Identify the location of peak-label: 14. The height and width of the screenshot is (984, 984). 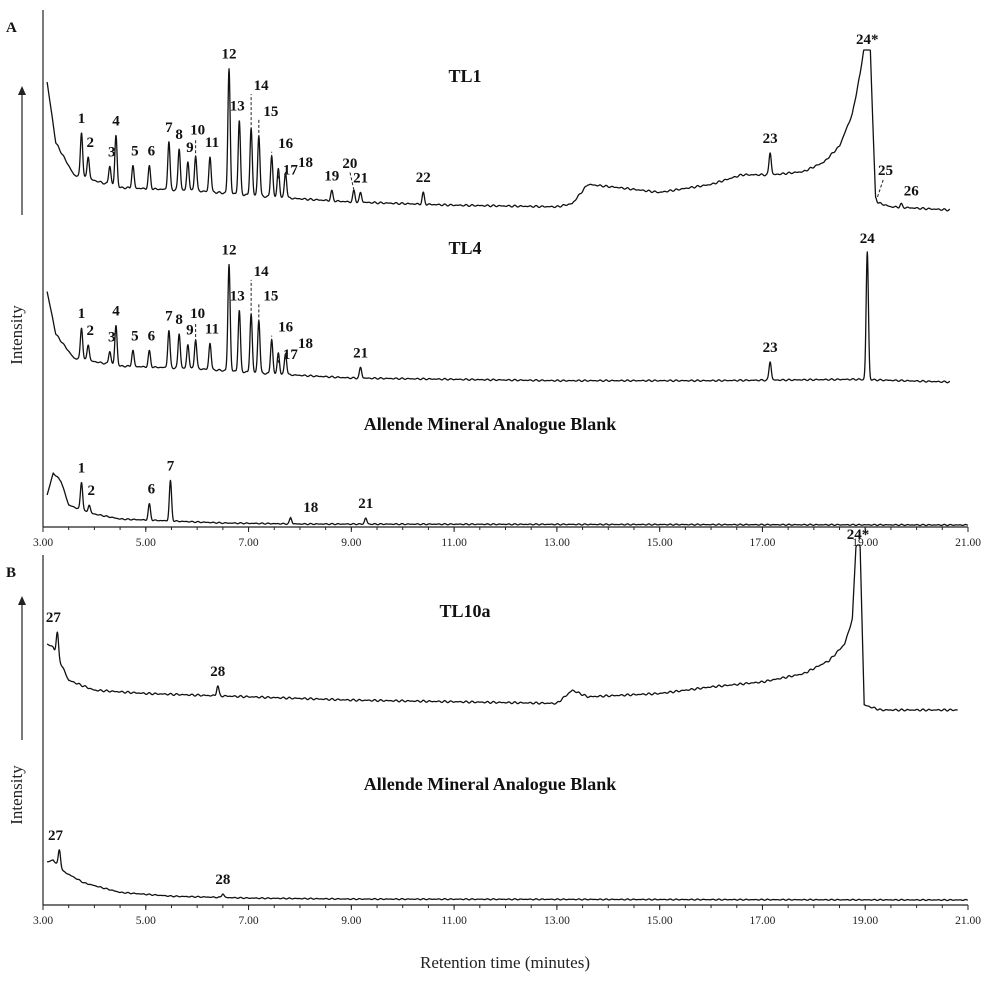
(262, 272).